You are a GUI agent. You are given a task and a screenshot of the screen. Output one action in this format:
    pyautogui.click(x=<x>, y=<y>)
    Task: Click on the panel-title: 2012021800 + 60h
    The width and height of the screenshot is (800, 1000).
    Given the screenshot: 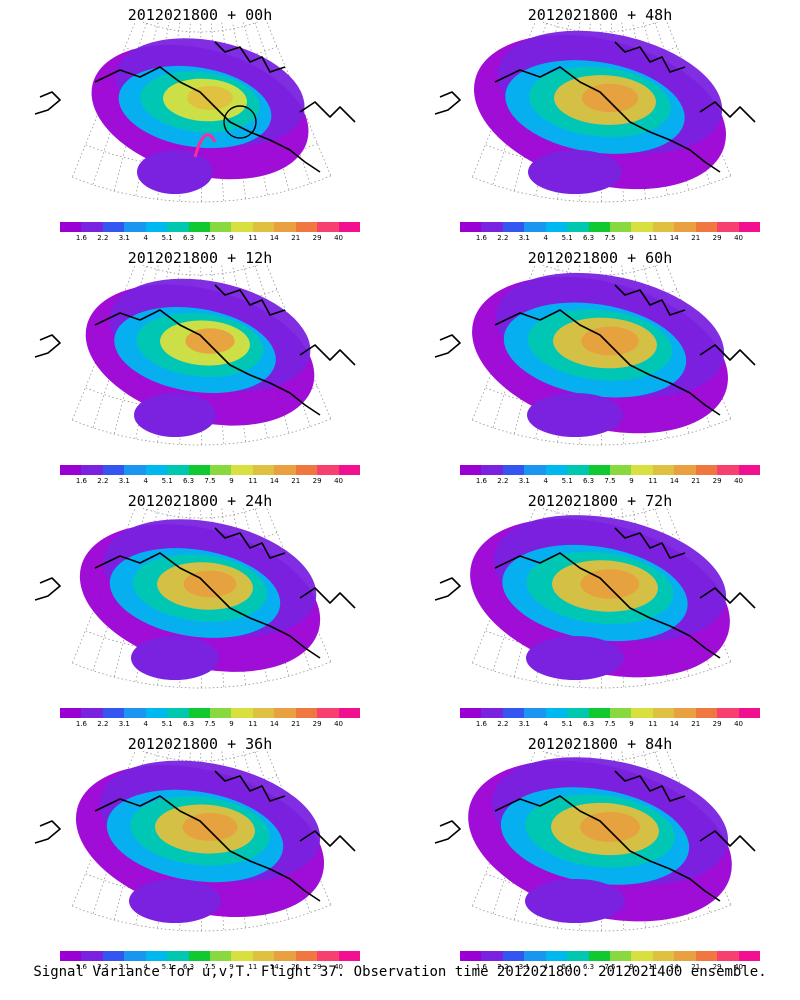 What is the action you would take?
    pyautogui.click(x=600, y=258)
    